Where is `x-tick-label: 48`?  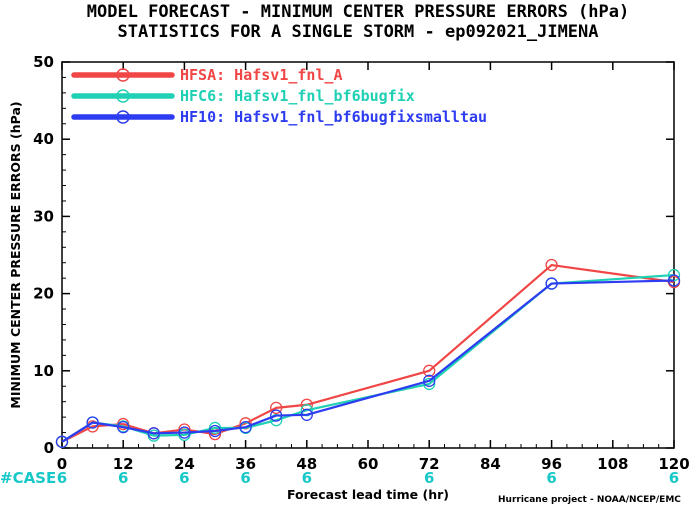 x-tick-label: 48 is located at coordinates (306, 464).